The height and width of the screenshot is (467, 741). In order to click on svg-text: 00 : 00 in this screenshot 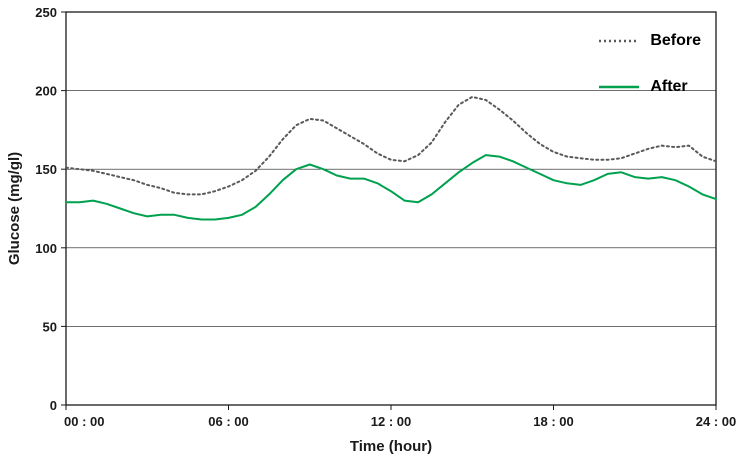, I will do `click(84, 421)`.